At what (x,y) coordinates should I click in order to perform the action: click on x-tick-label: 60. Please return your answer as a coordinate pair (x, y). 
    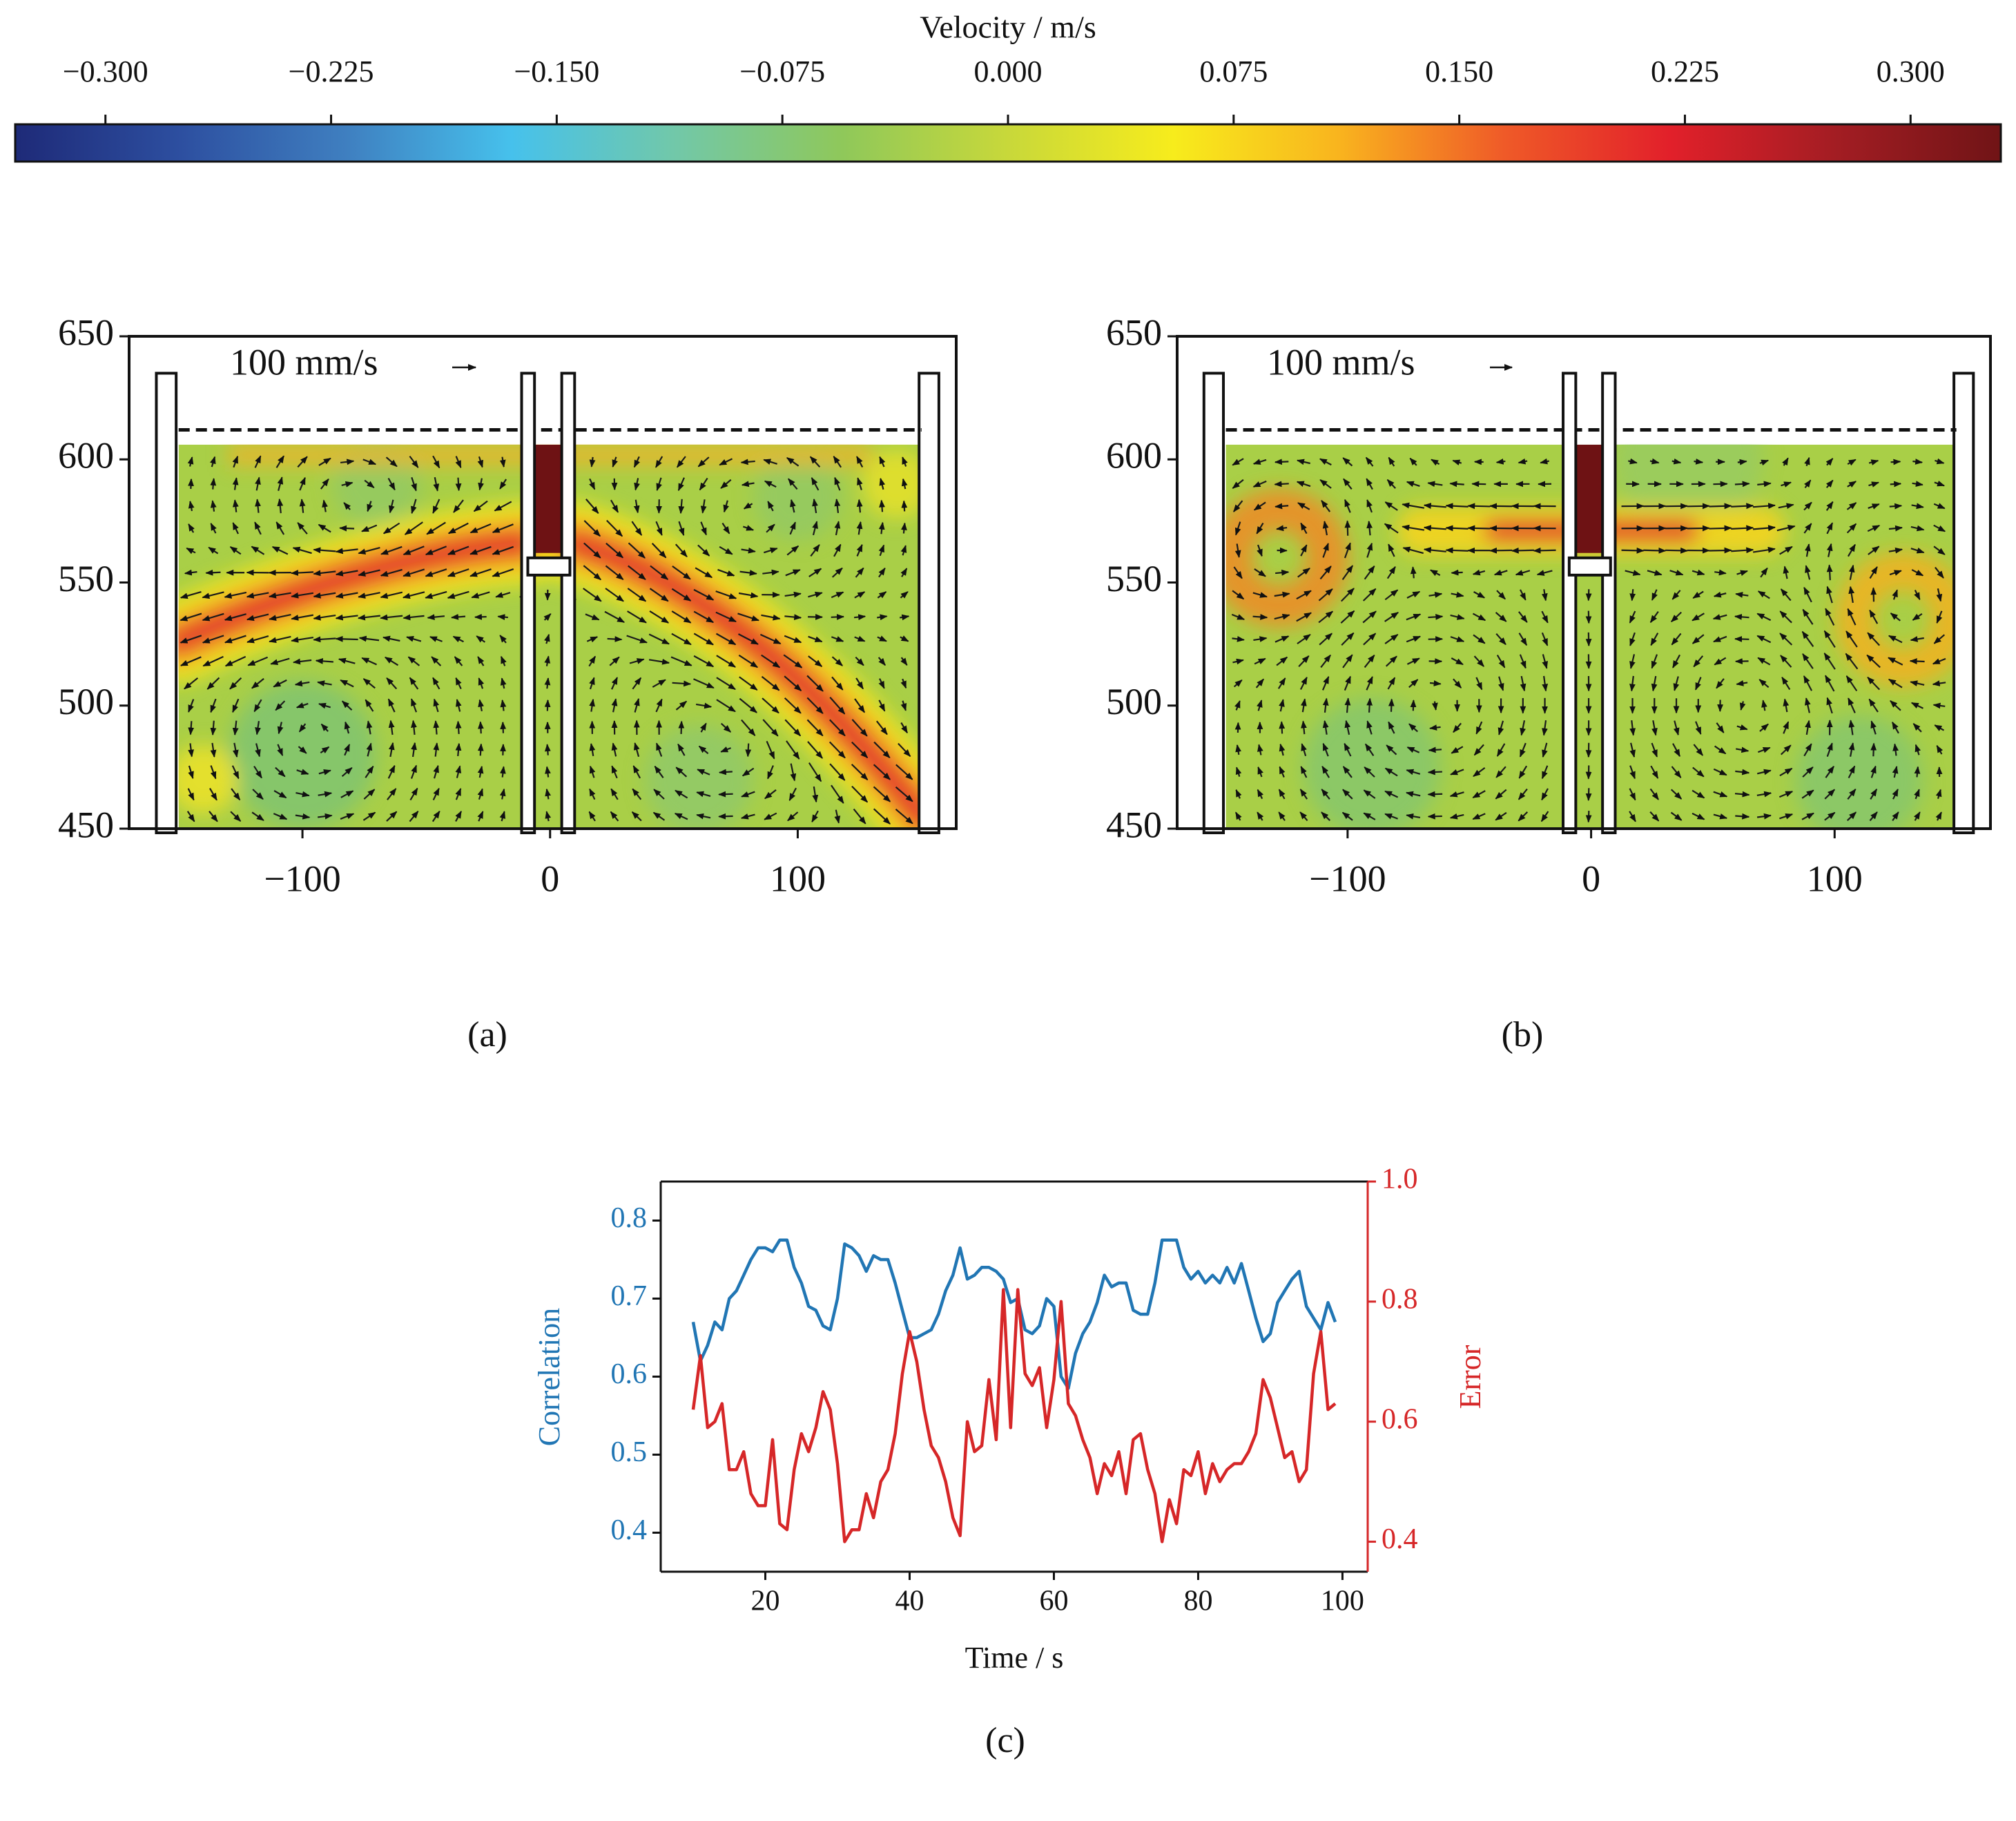
    Looking at the image, I should click on (1053, 1602).